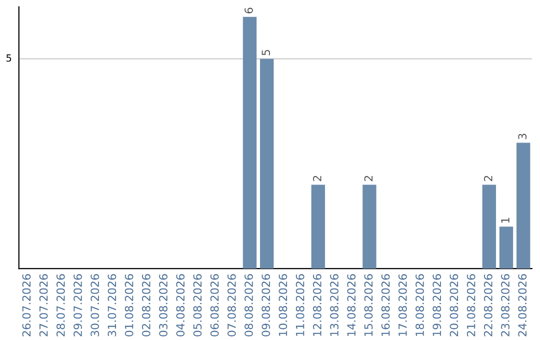 Image resolution: width=540 pixels, height=340 pixels. I want to click on x-tick-label: 21.08.2026, so click(471, 305).